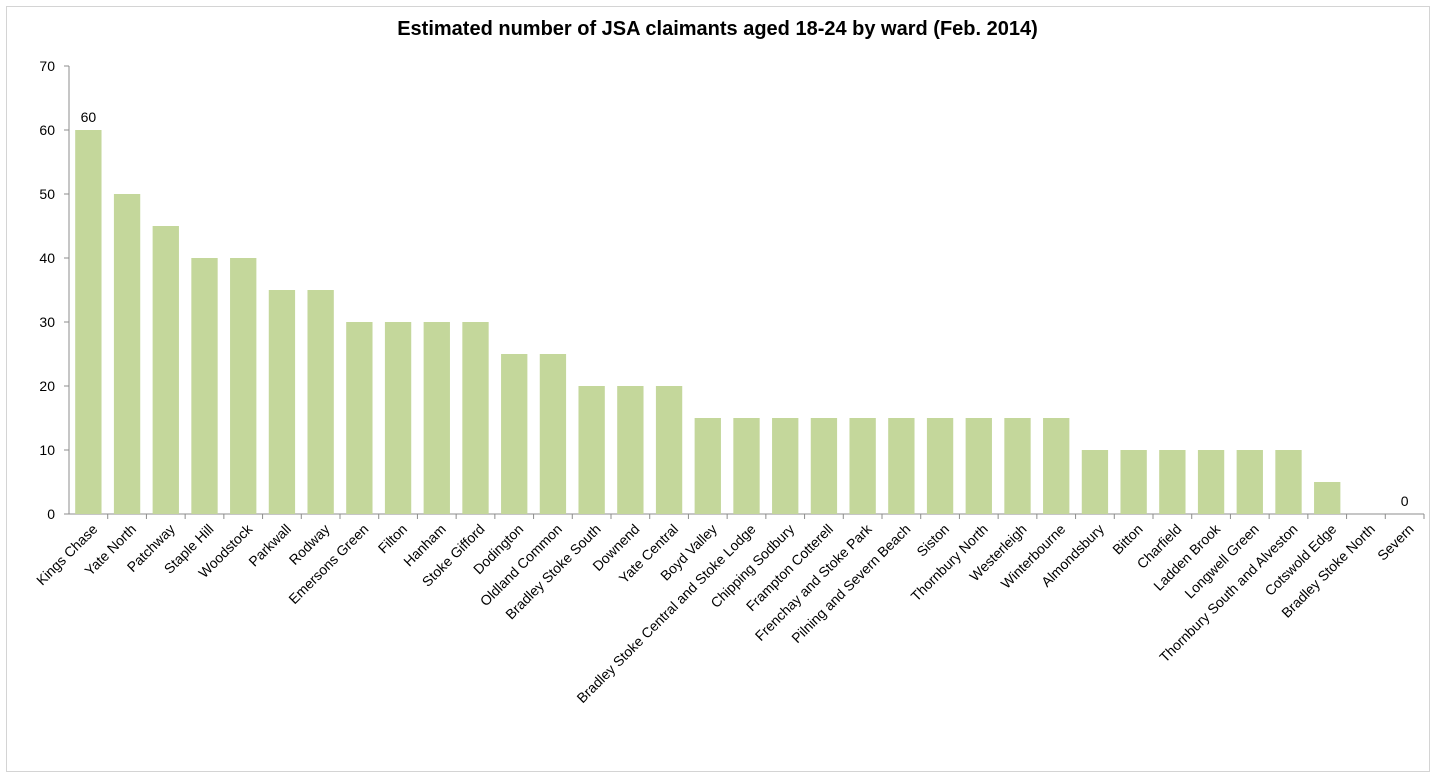  What do you see at coordinates (393, 539) in the screenshot?
I see `category-label: Filton` at bounding box center [393, 539].